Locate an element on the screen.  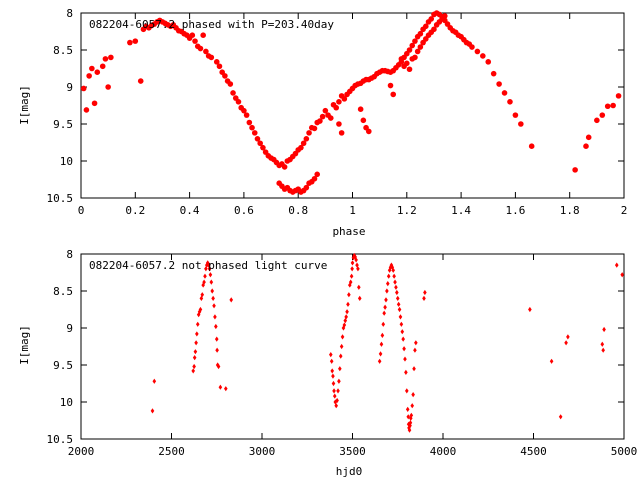
chart-title: 082204-6057.2 not phased light curve is located at coordinates (208, 265).